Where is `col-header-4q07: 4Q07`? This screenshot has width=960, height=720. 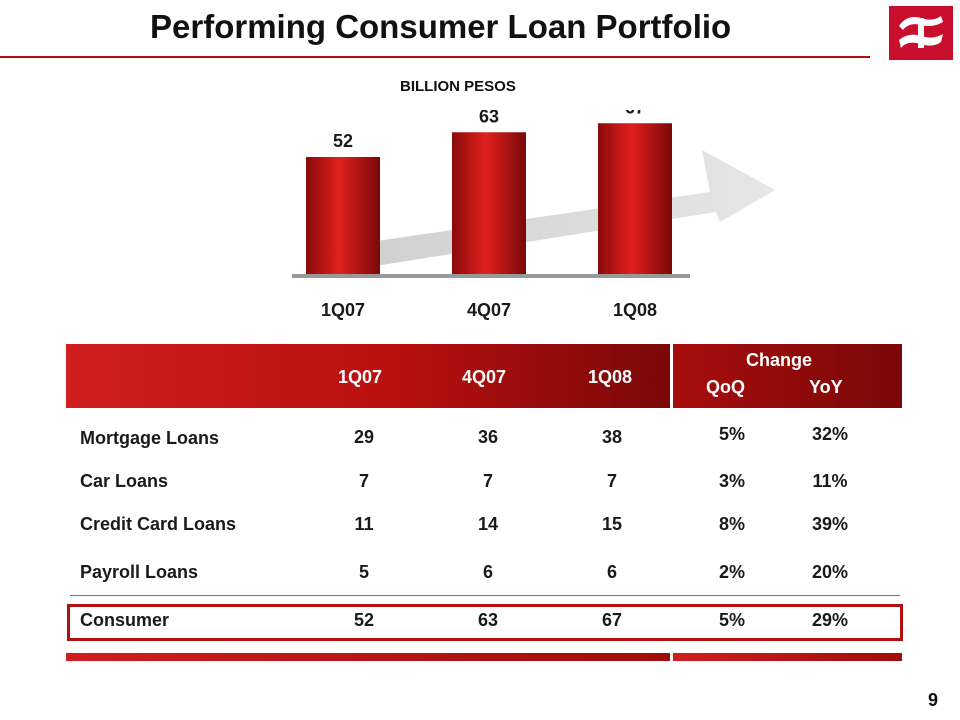 col-header-4q07: 4Q07 is located at coordinates (484, 377).